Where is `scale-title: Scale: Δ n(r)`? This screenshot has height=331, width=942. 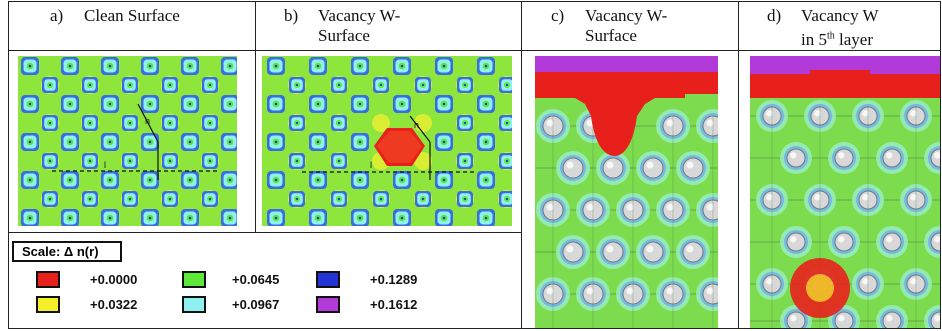
scale-title: Scale: Δ n(r) is located at coordinates (67, 251).